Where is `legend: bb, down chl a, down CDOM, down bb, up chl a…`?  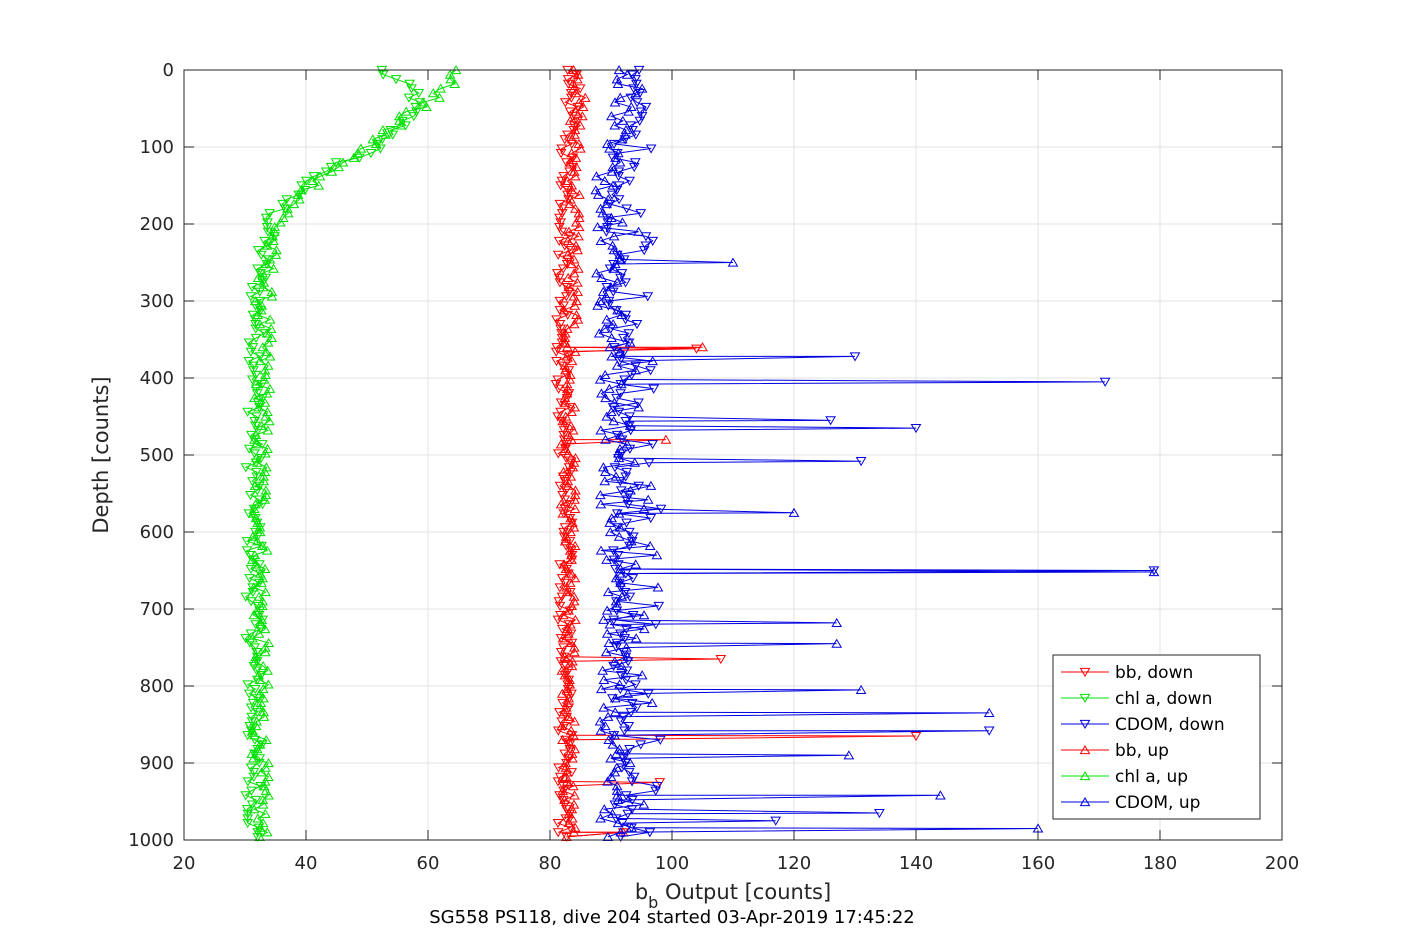 legend: bb, down chl a, down CDOM, down bb, up chl a… is located at coordinates (1156, 737).